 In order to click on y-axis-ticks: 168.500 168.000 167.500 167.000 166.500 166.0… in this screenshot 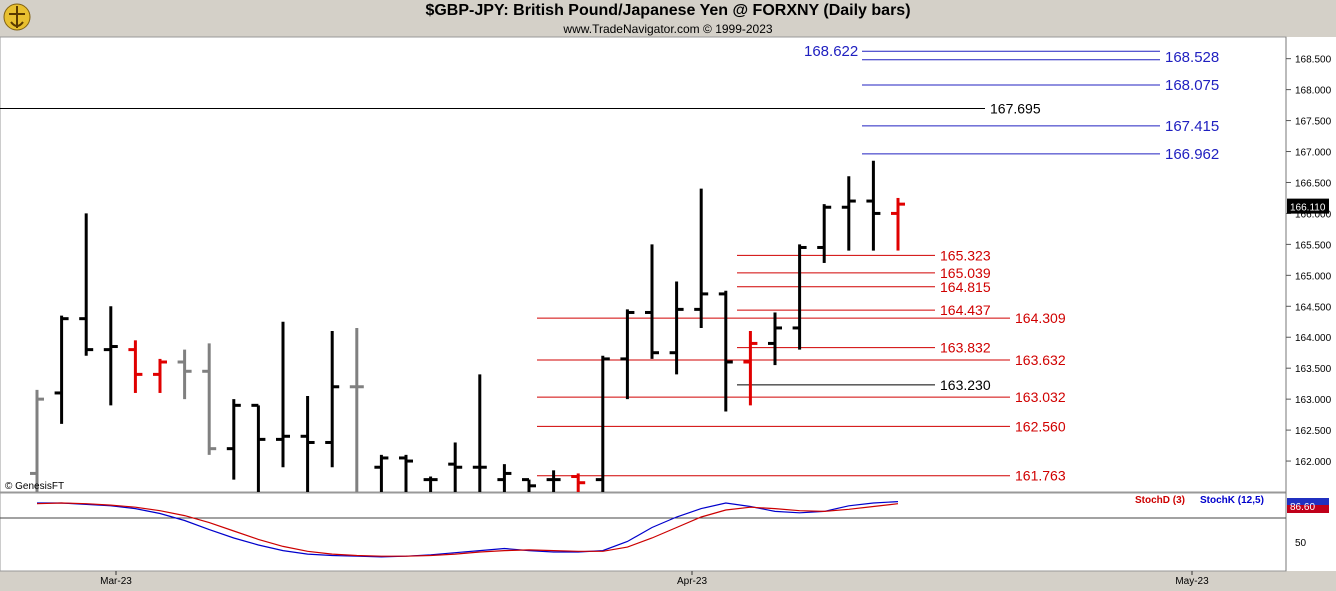, I will do `click(1309, 261)`.